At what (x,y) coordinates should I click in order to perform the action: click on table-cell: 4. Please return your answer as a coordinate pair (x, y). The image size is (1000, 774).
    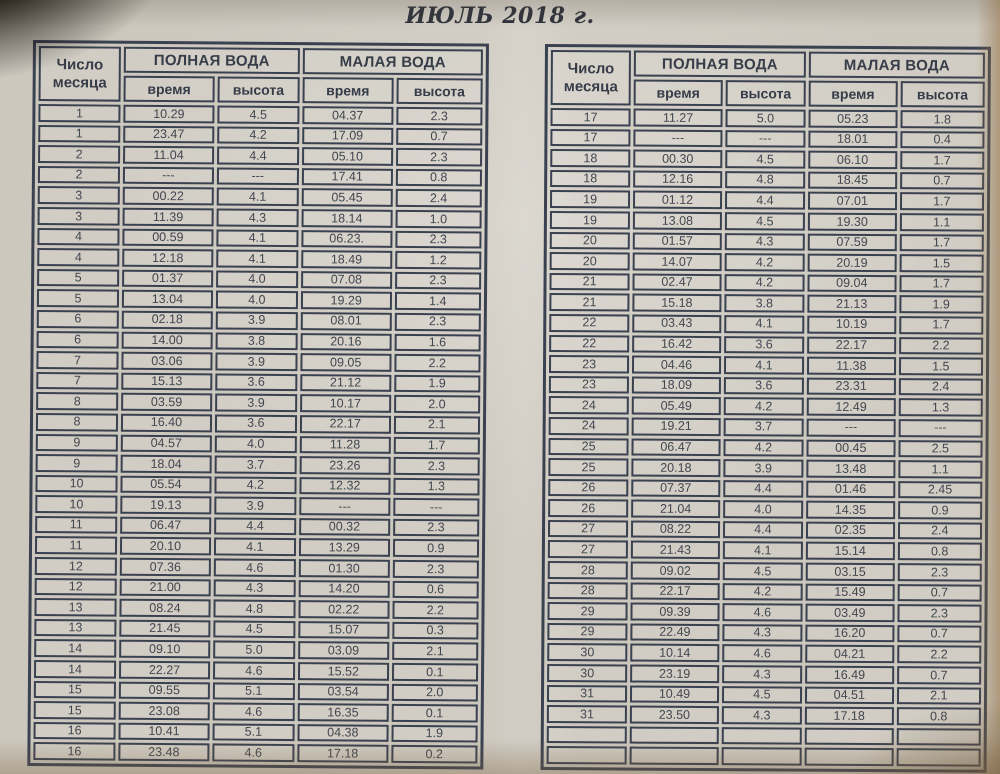
    Looking at the image, I should click on (78, 236).